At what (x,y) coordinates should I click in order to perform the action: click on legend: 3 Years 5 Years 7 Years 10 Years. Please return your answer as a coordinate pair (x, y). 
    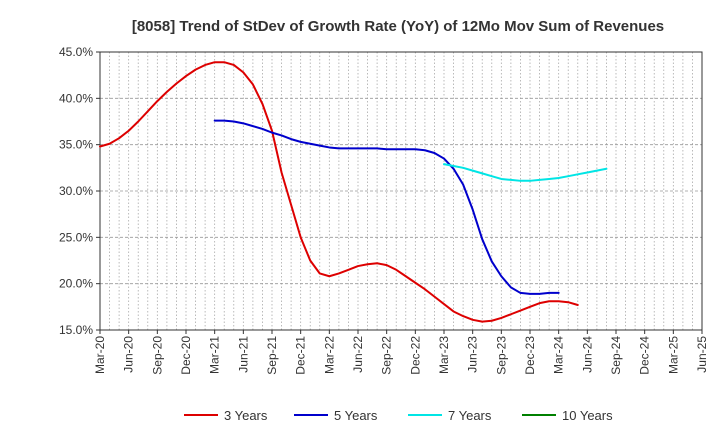
    Looking at the image, I should click on (398, 415).